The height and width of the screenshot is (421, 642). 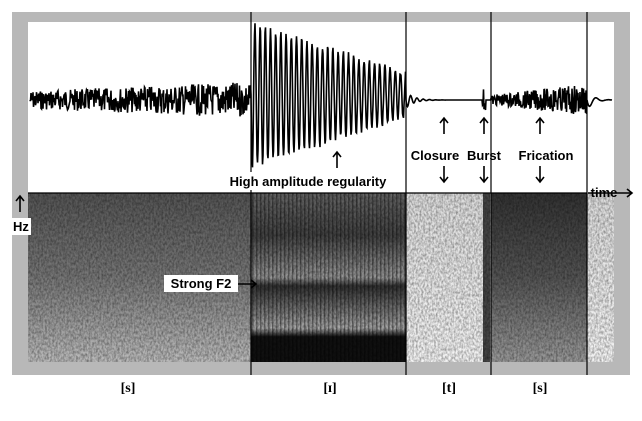 I want to click on closure-label: Closure, so click(x=435, y=155).